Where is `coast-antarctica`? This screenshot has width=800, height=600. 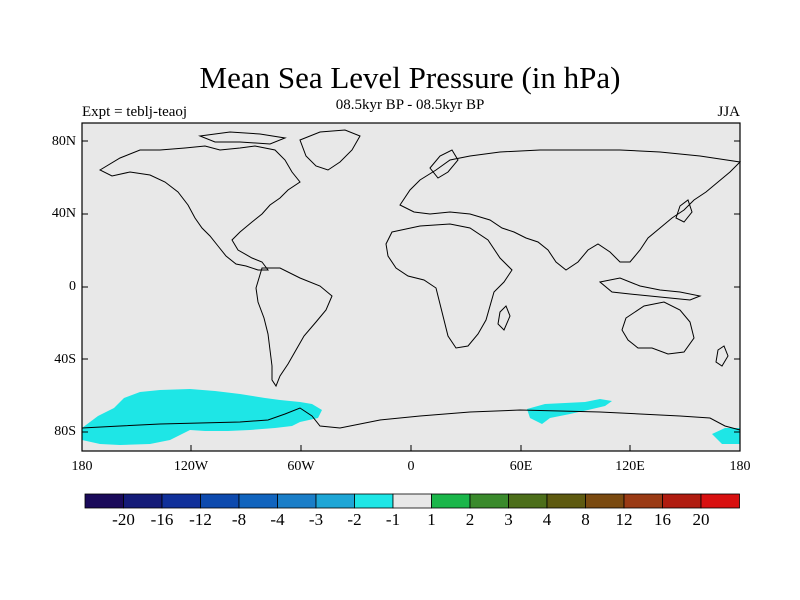 coast-antarctica is located at coordinates (411, 419).